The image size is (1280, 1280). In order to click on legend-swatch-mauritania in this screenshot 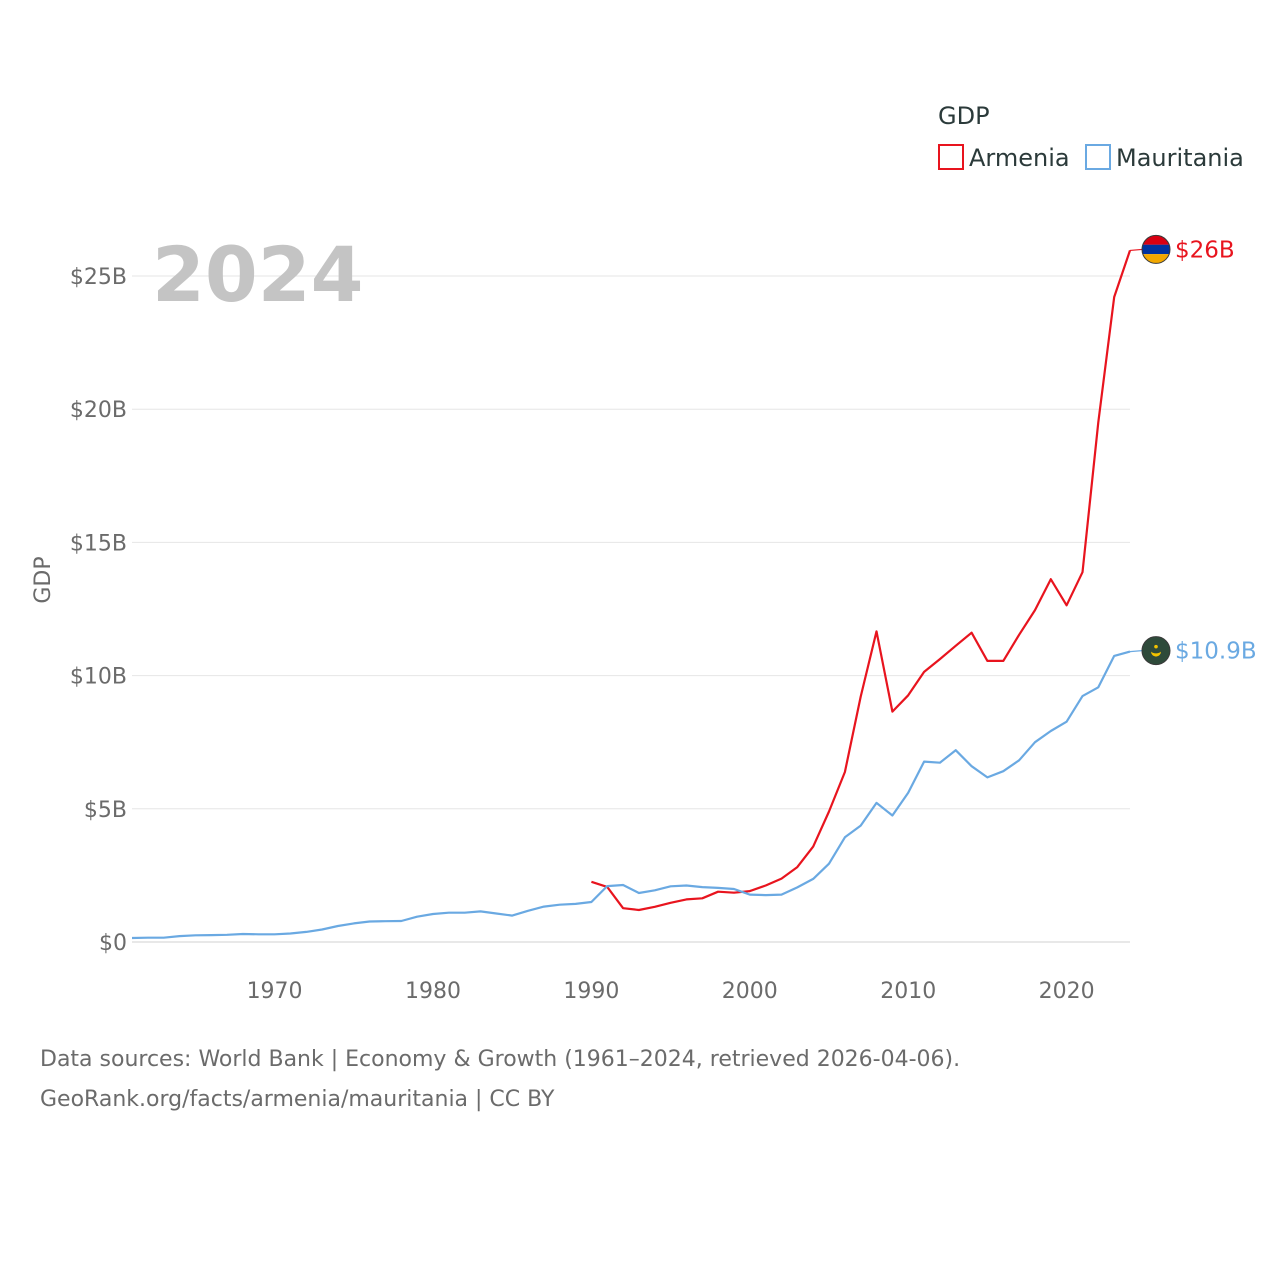, I will do `click(1098, 157)`.